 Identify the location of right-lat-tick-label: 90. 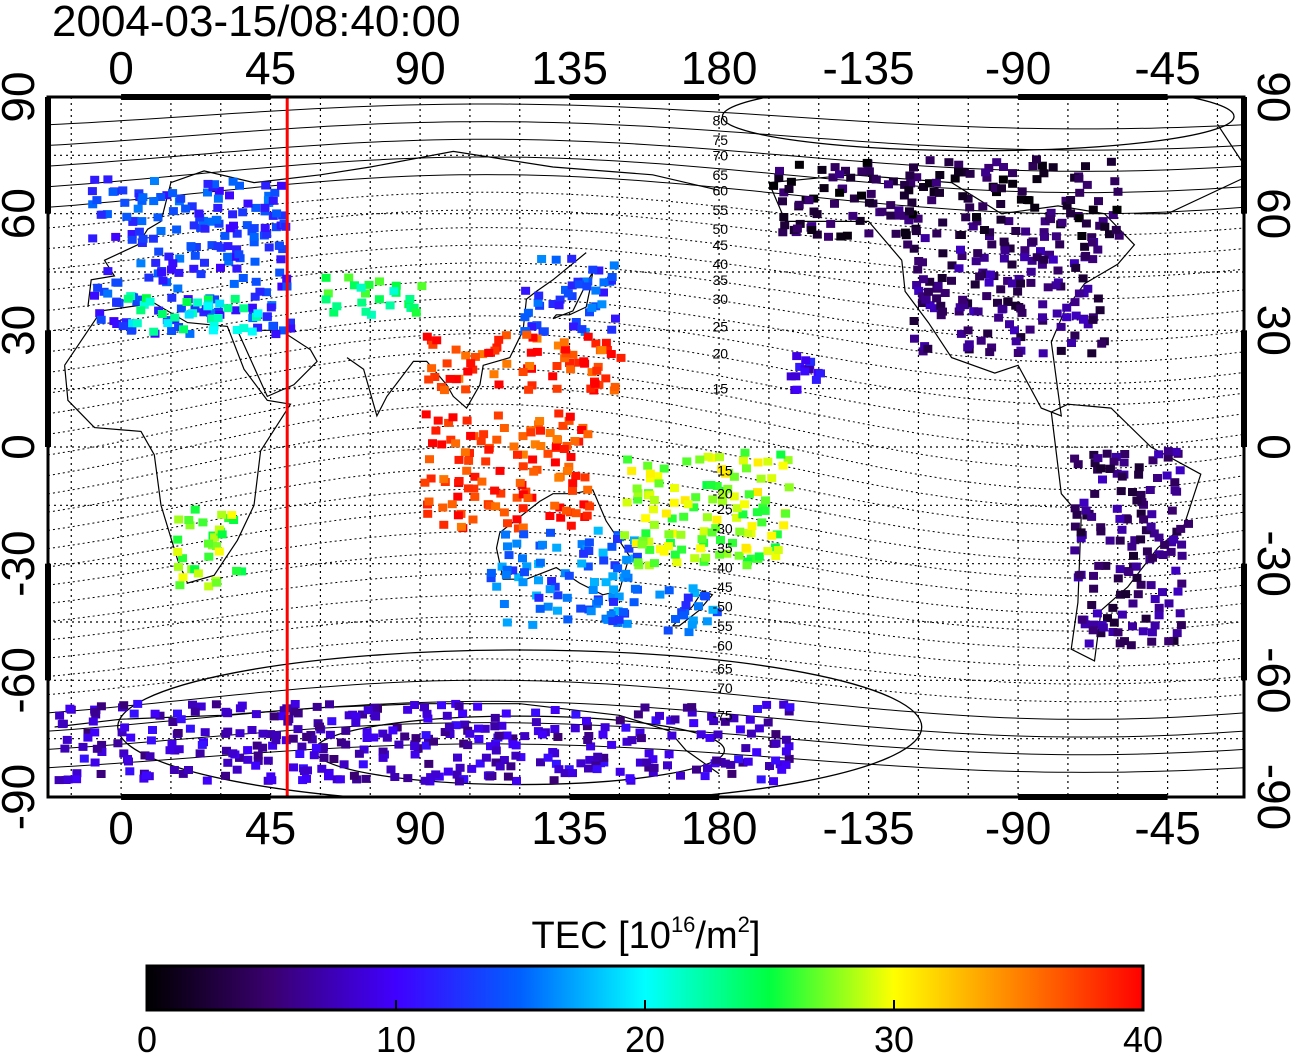
(1270, 96).